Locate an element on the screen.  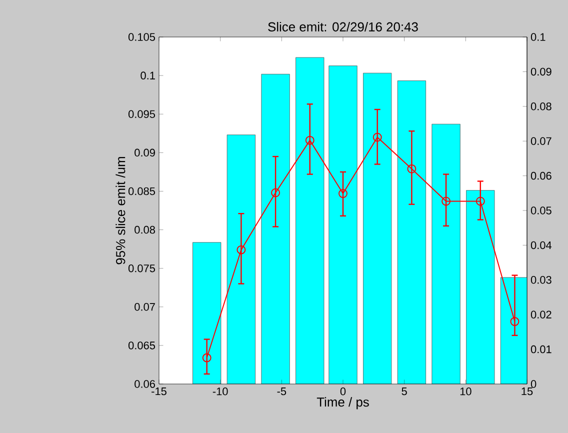
x-tick-label: -10 is located at coordinates (220, 392).